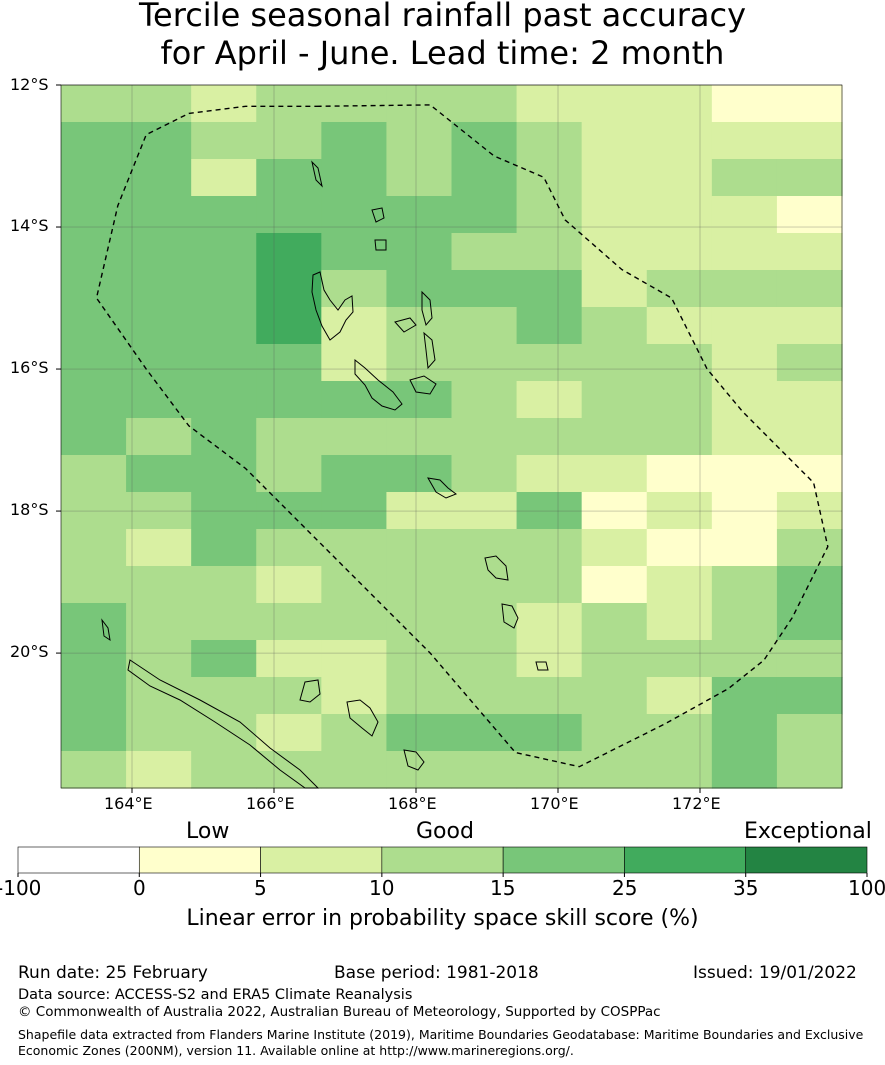 The height and width of the screenshot is (1065, 885). What do you see at coordinates (696, 803) in the screenshot?
I see `lon-label-172e: 172°E` at bounding box center [696, 803].